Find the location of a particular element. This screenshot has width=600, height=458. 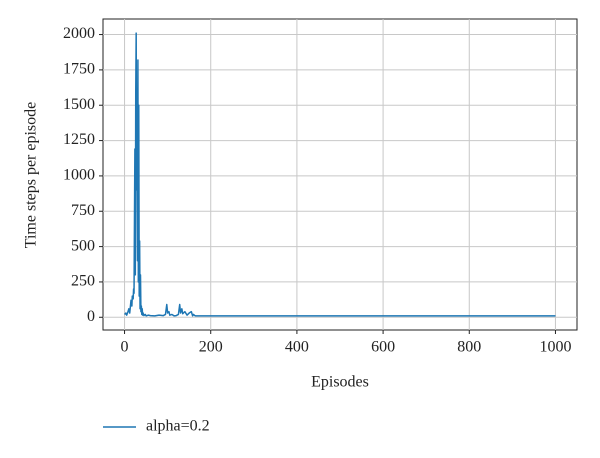

x-tick-label: 1000 is located at coordinates (555, 347).